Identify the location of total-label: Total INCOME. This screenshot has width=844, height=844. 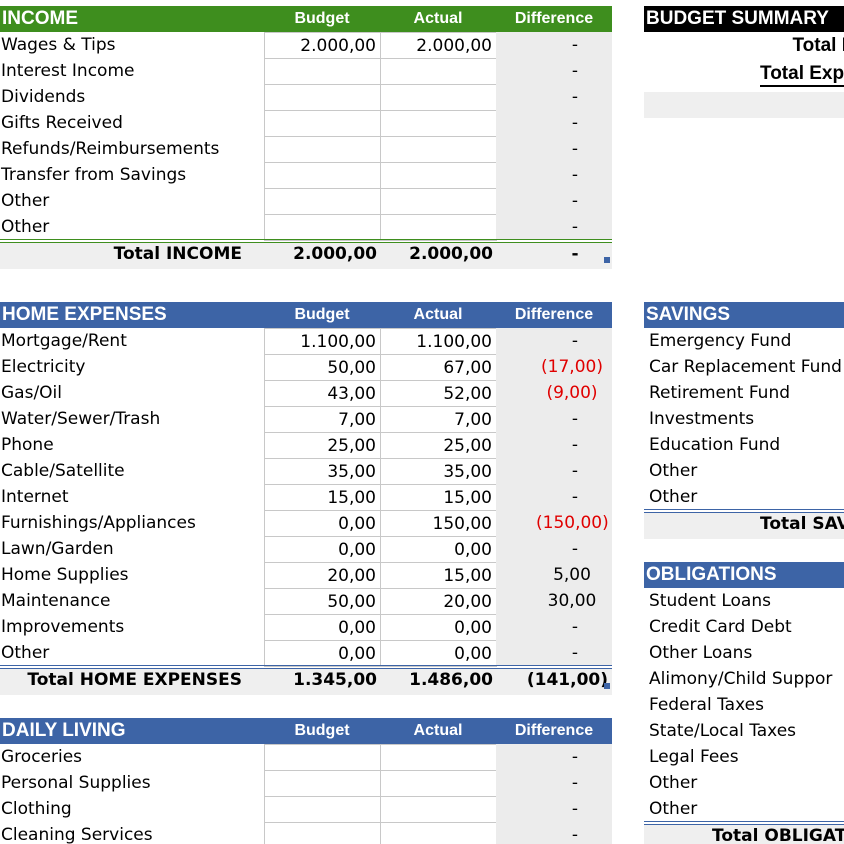
(177, 254).